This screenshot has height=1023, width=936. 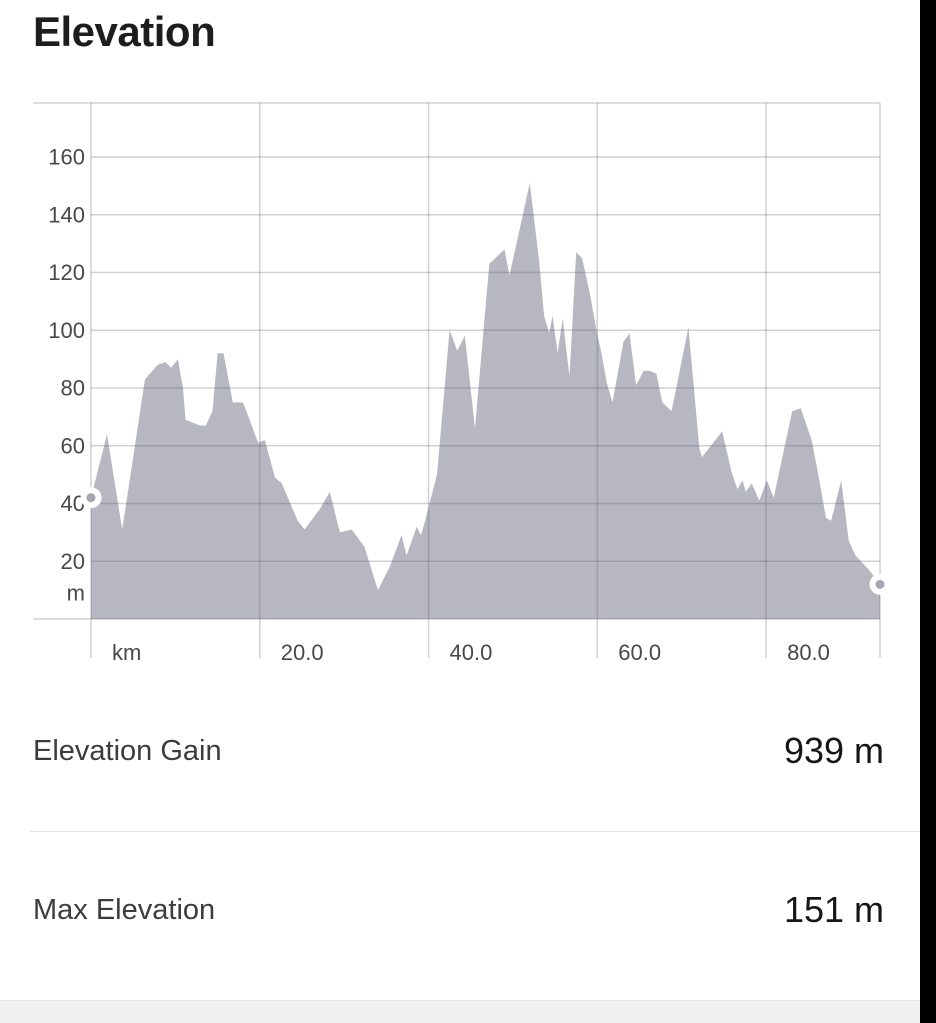 I want to click on x-axis-tick-label: 20.0, so click(x=302, y=652).